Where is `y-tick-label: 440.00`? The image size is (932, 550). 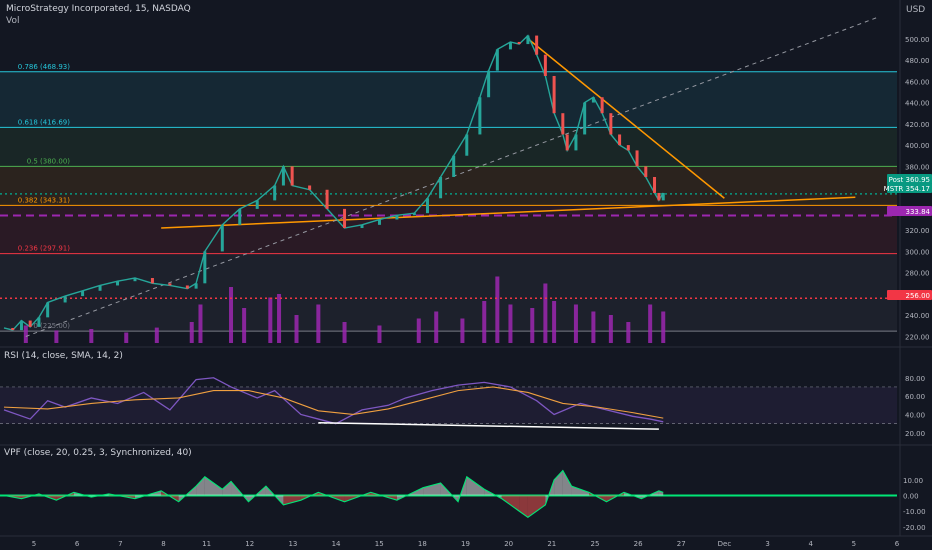
y-tick-label: 440.00 is located at coordinates (917, 104).